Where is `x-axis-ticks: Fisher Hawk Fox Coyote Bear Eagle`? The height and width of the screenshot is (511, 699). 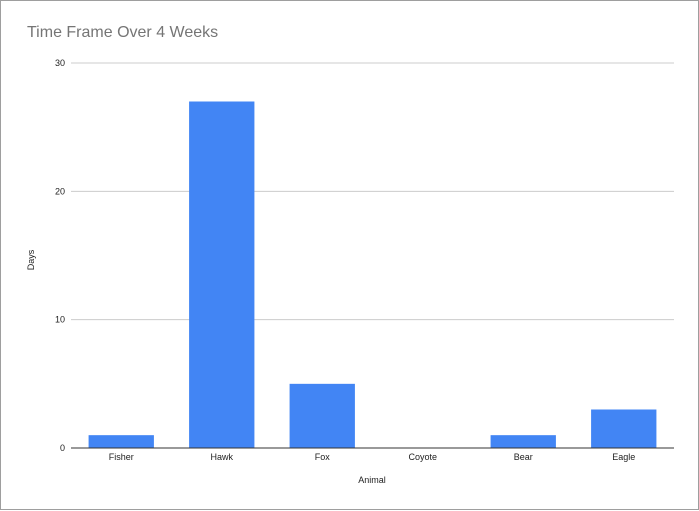 x-axis-ticks: Fisher Hawk Fox Coyote Bear Eagle is located at coordinates (372, 457).